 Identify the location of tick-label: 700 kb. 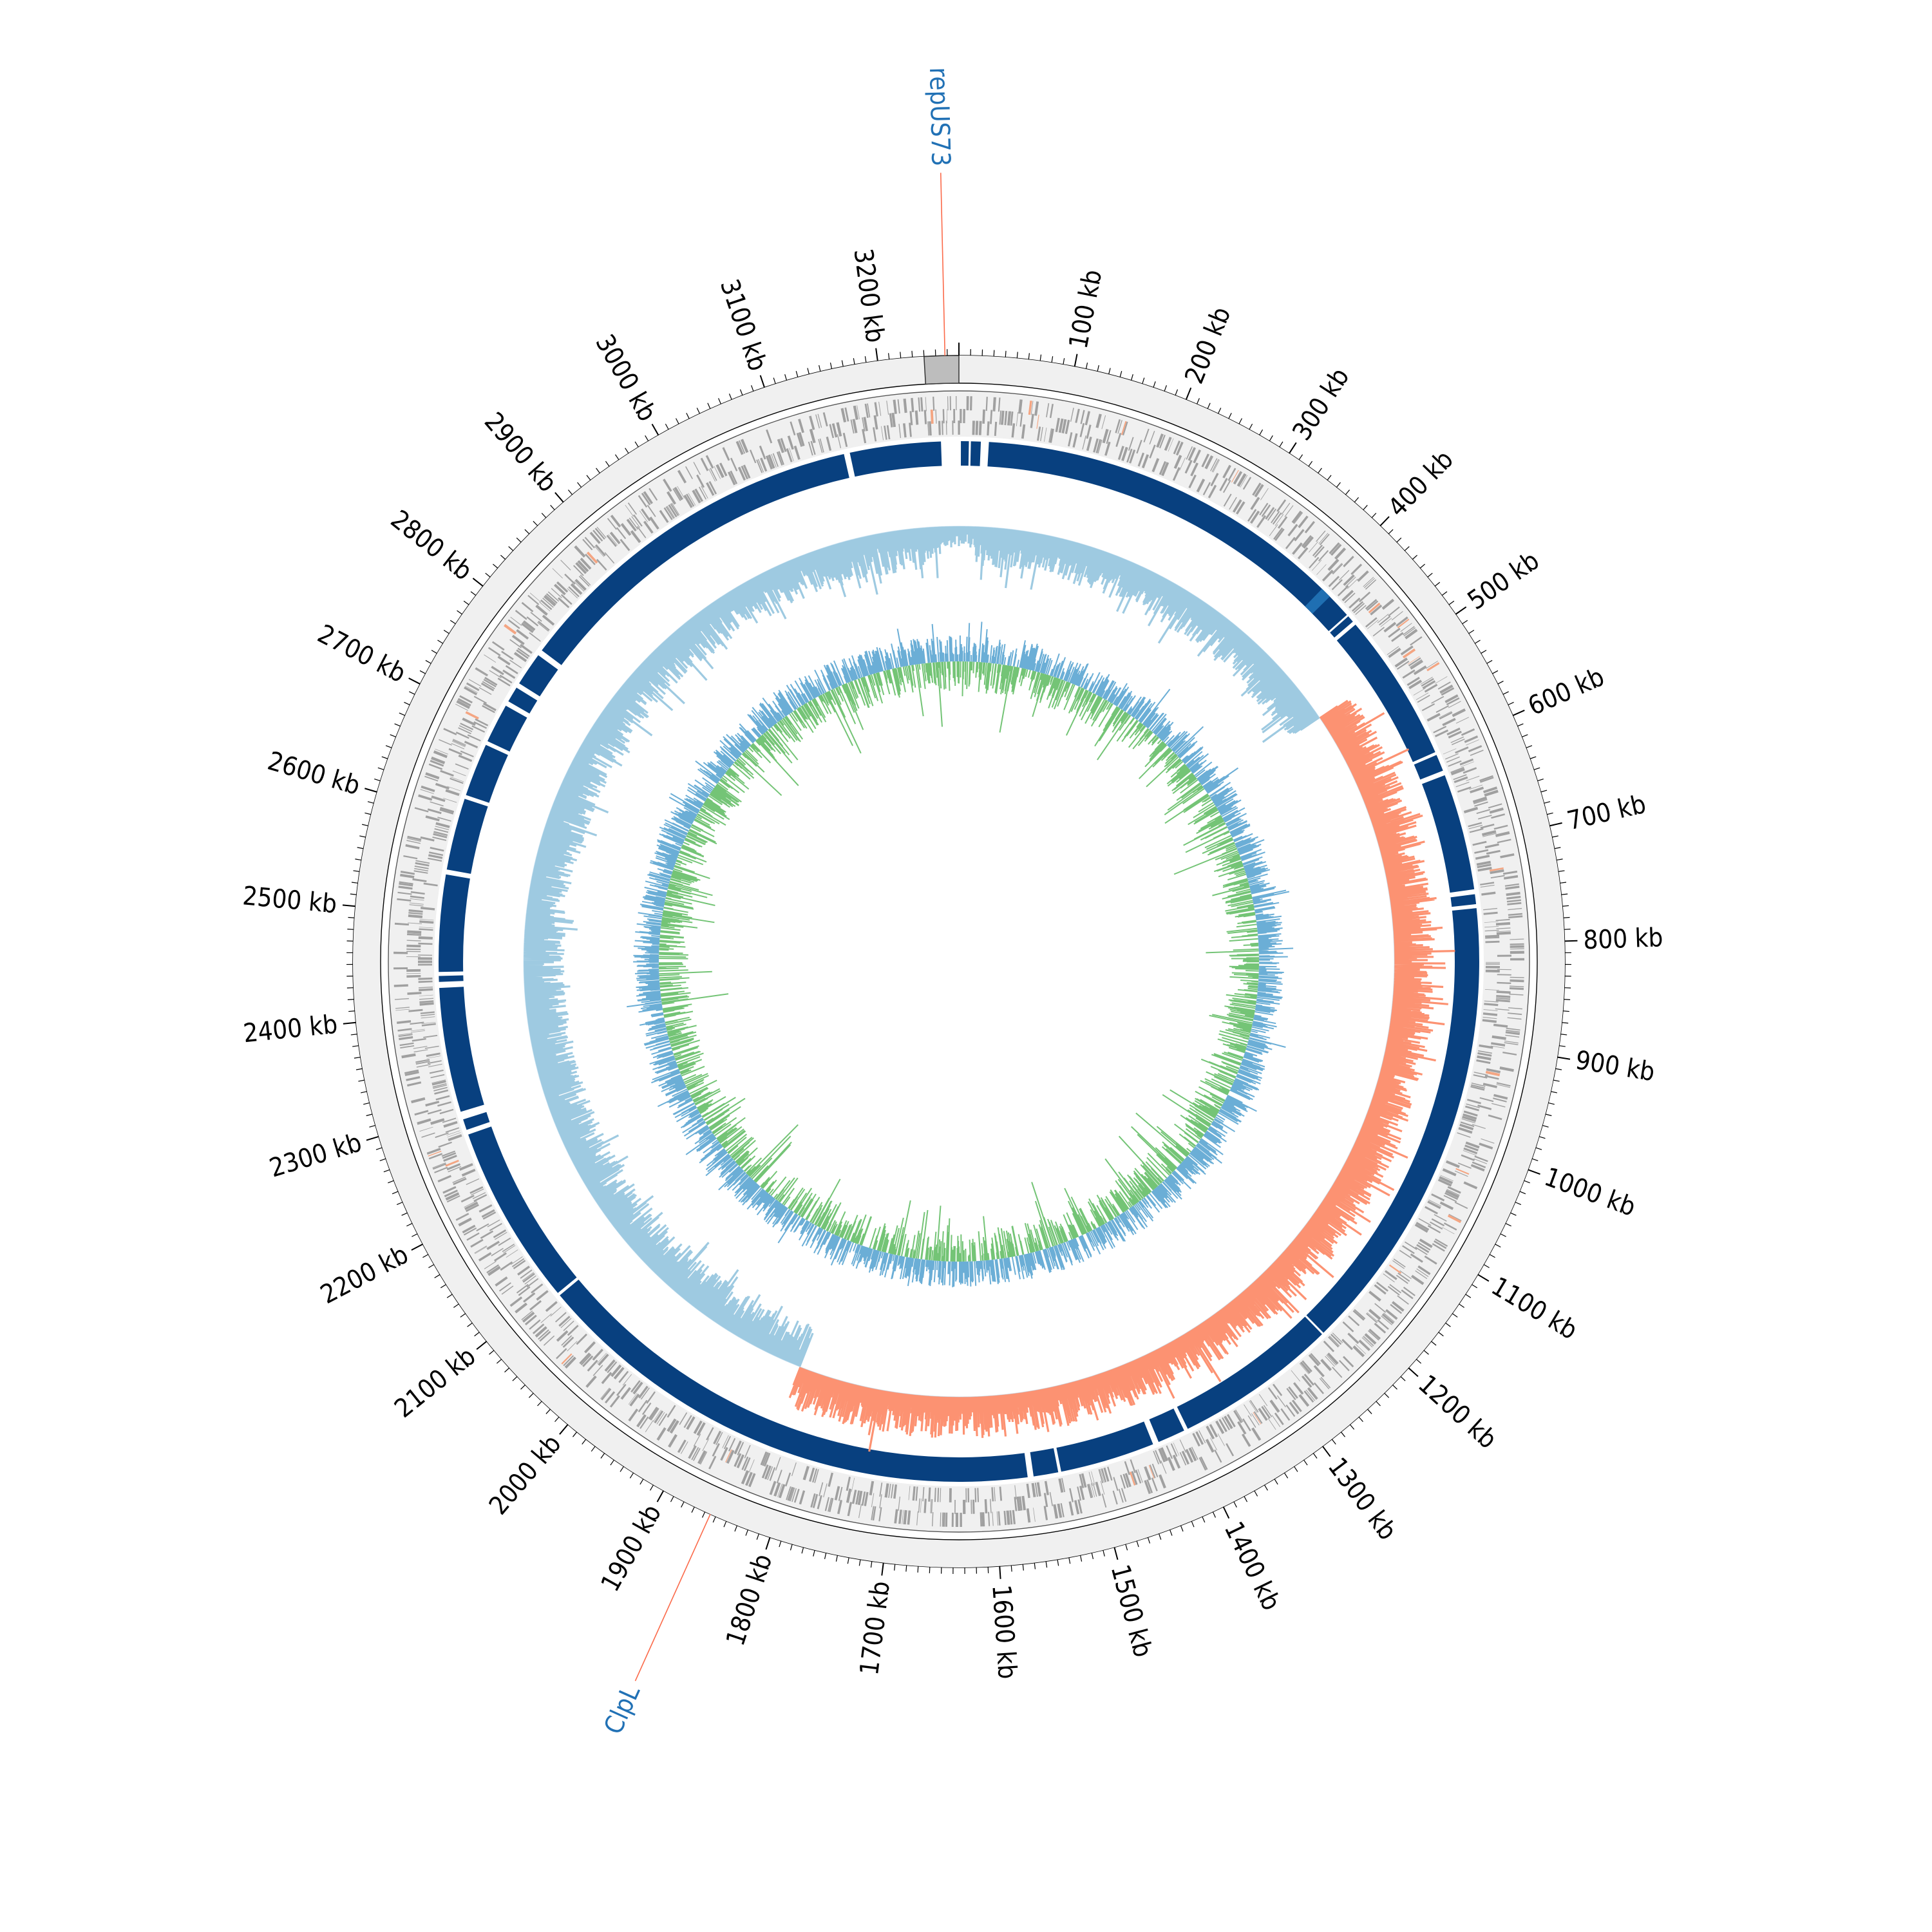
(1607, 813).